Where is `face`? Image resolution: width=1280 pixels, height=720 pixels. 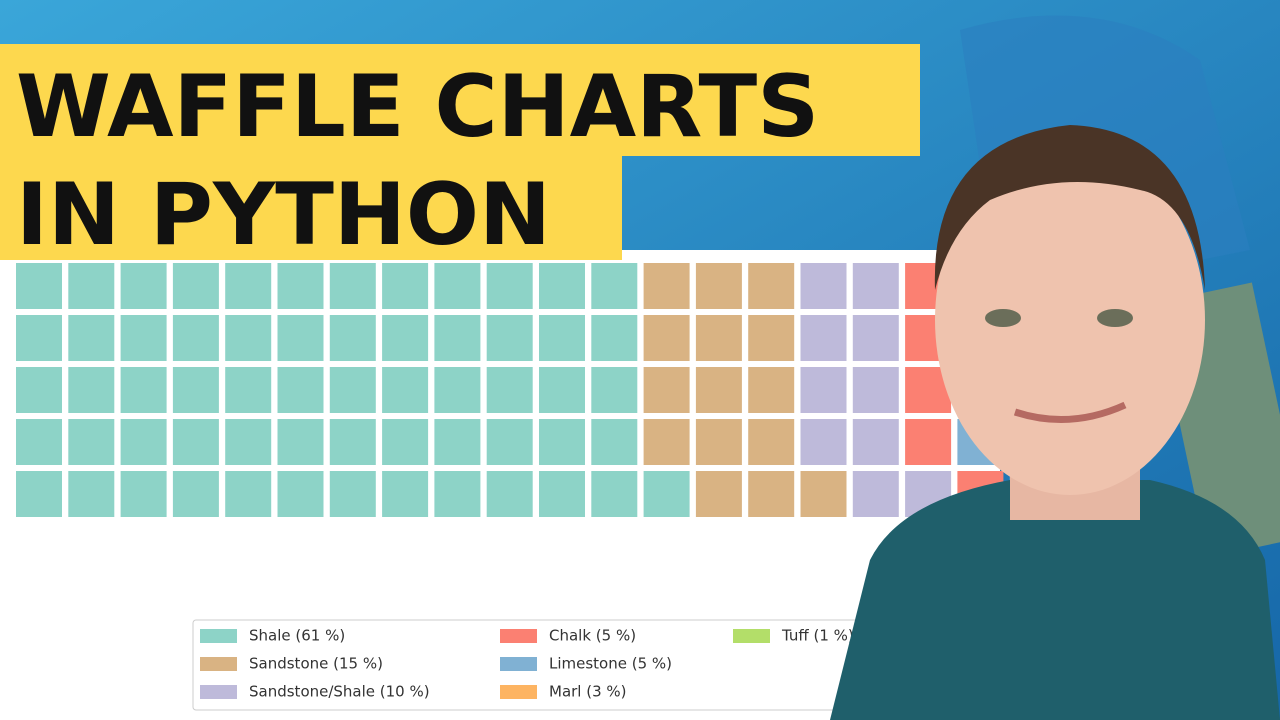 face is located at coordinates (1070, 320).